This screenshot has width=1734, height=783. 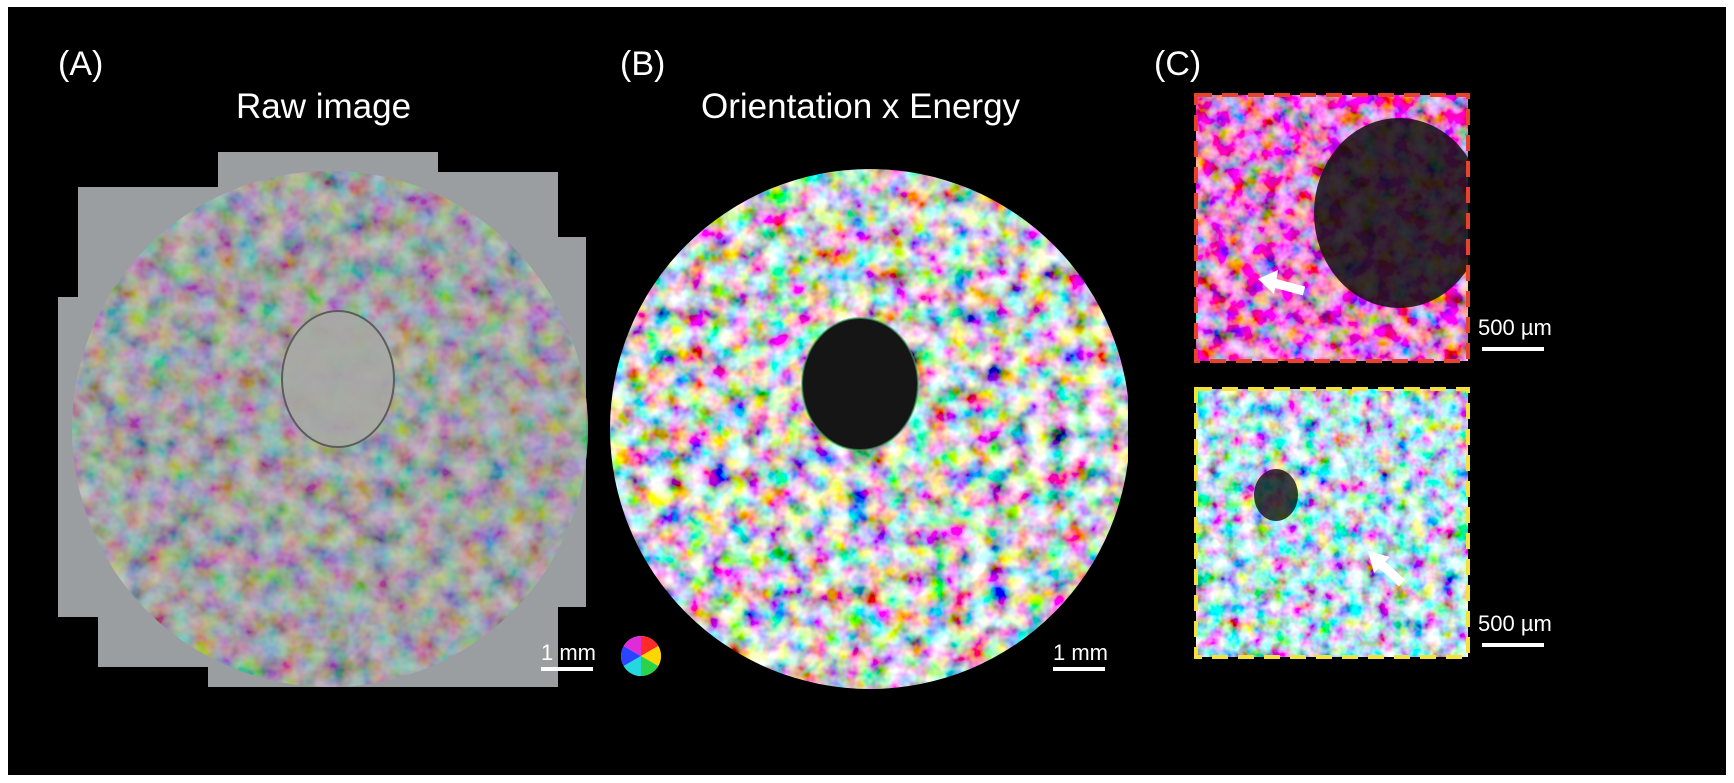 I want to click on scale-bar-label-c-top: 500 µm, so click(x=1515, y=327).